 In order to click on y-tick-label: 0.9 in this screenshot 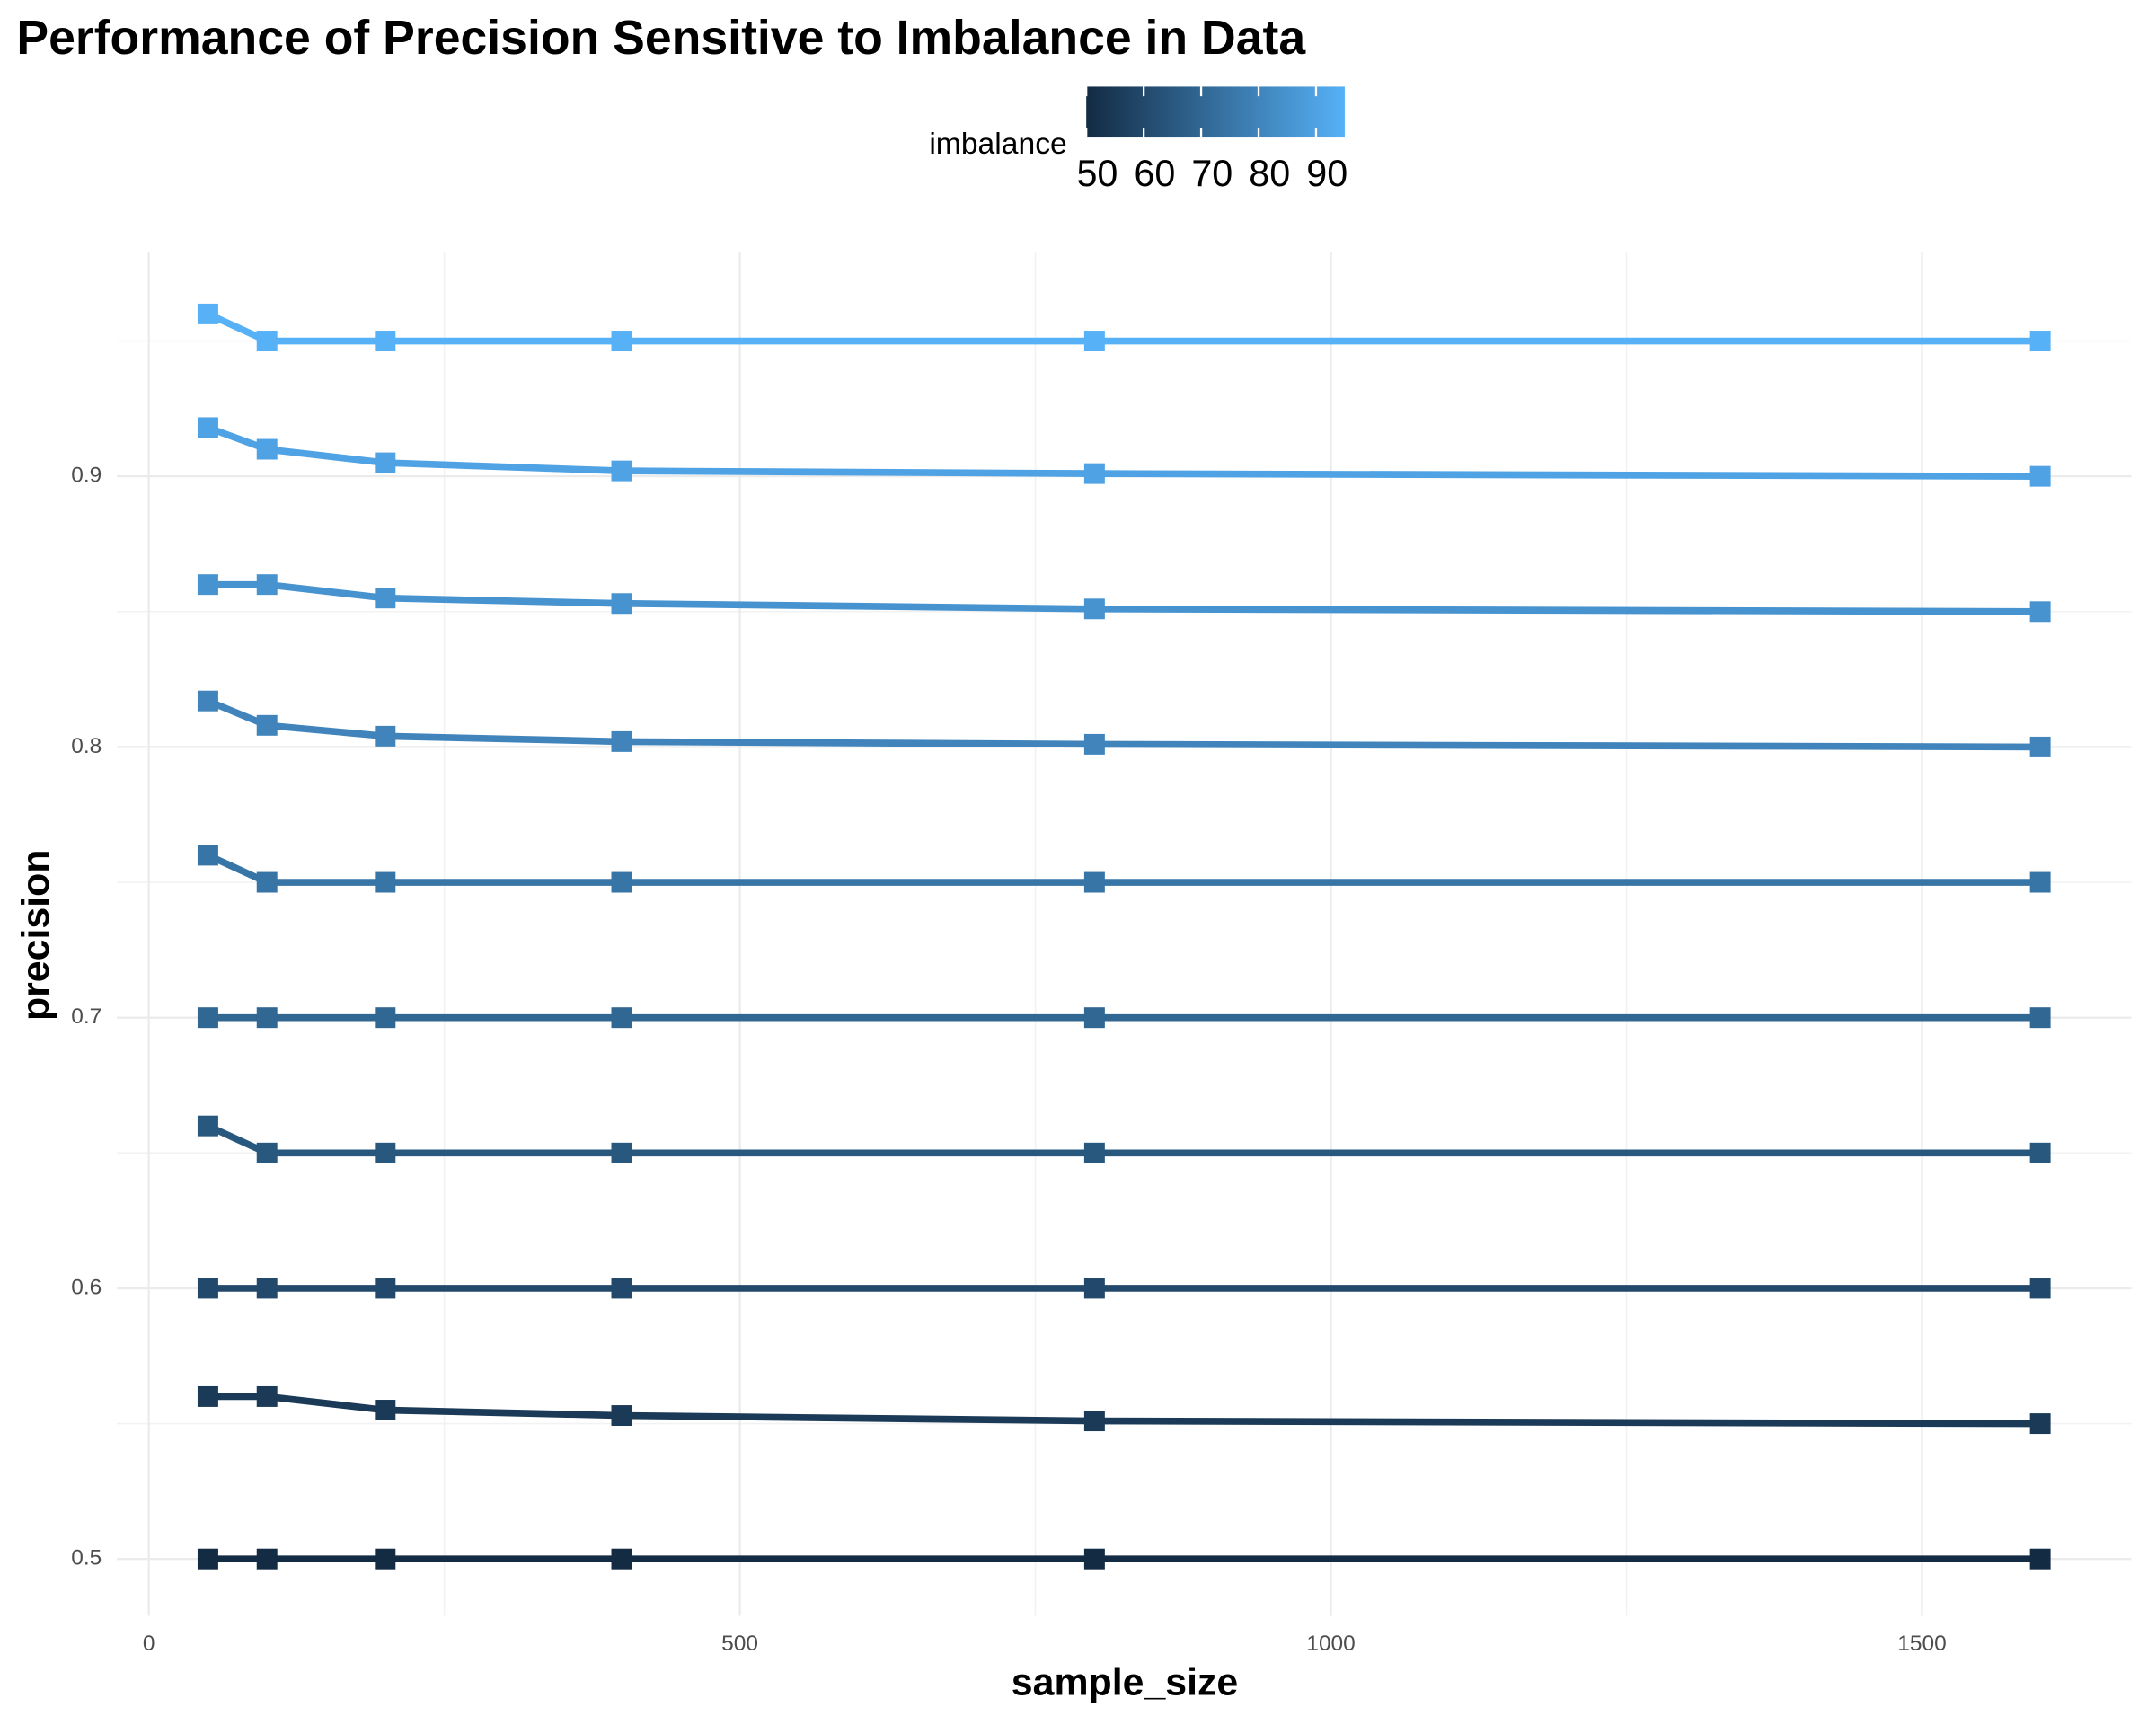, I will do `click(87, 476)`.